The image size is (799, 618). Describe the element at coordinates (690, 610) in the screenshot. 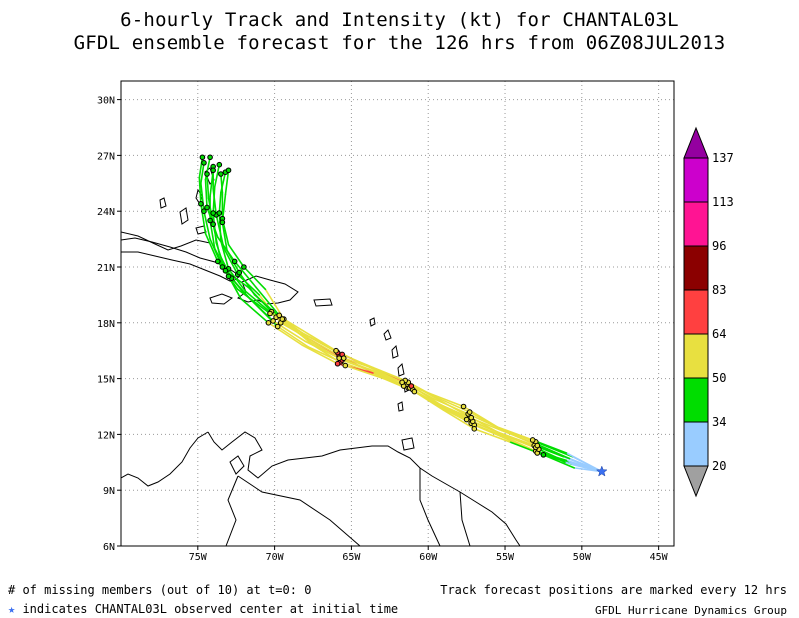

I see `credit-group: GFDL Hurricane Dynamics Group` at that location.